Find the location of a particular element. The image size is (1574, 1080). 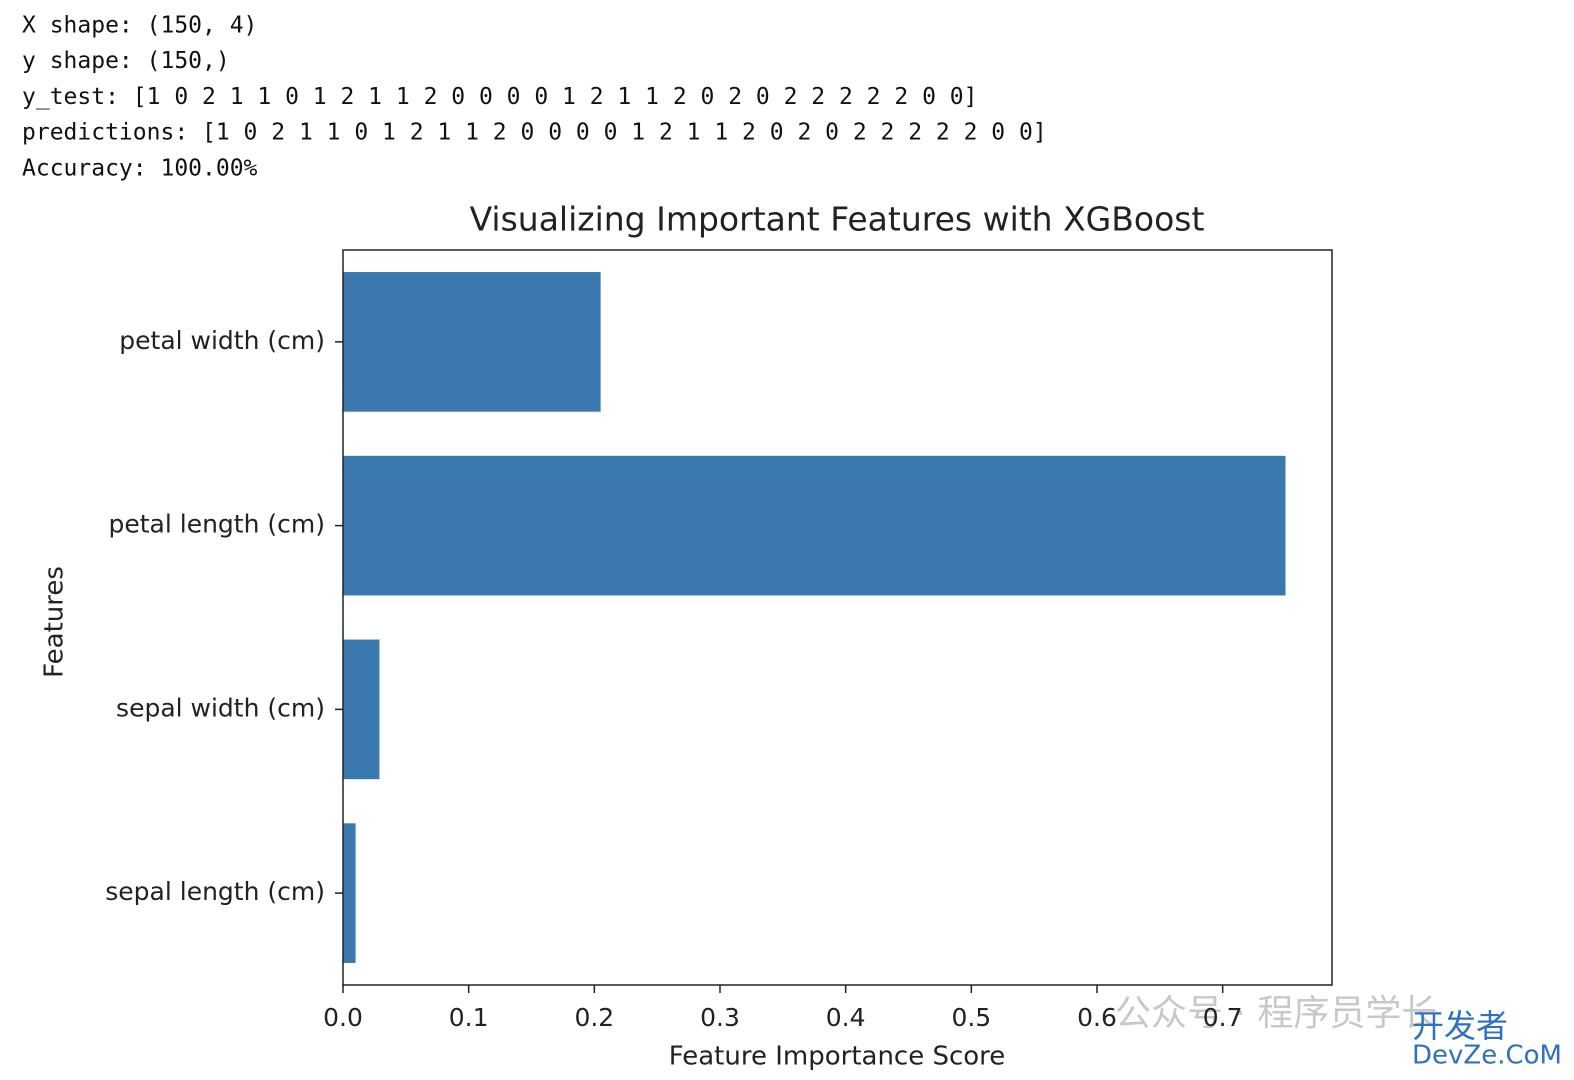

y-tick-label: petal length (cm) is located at coordinates (216, 524).